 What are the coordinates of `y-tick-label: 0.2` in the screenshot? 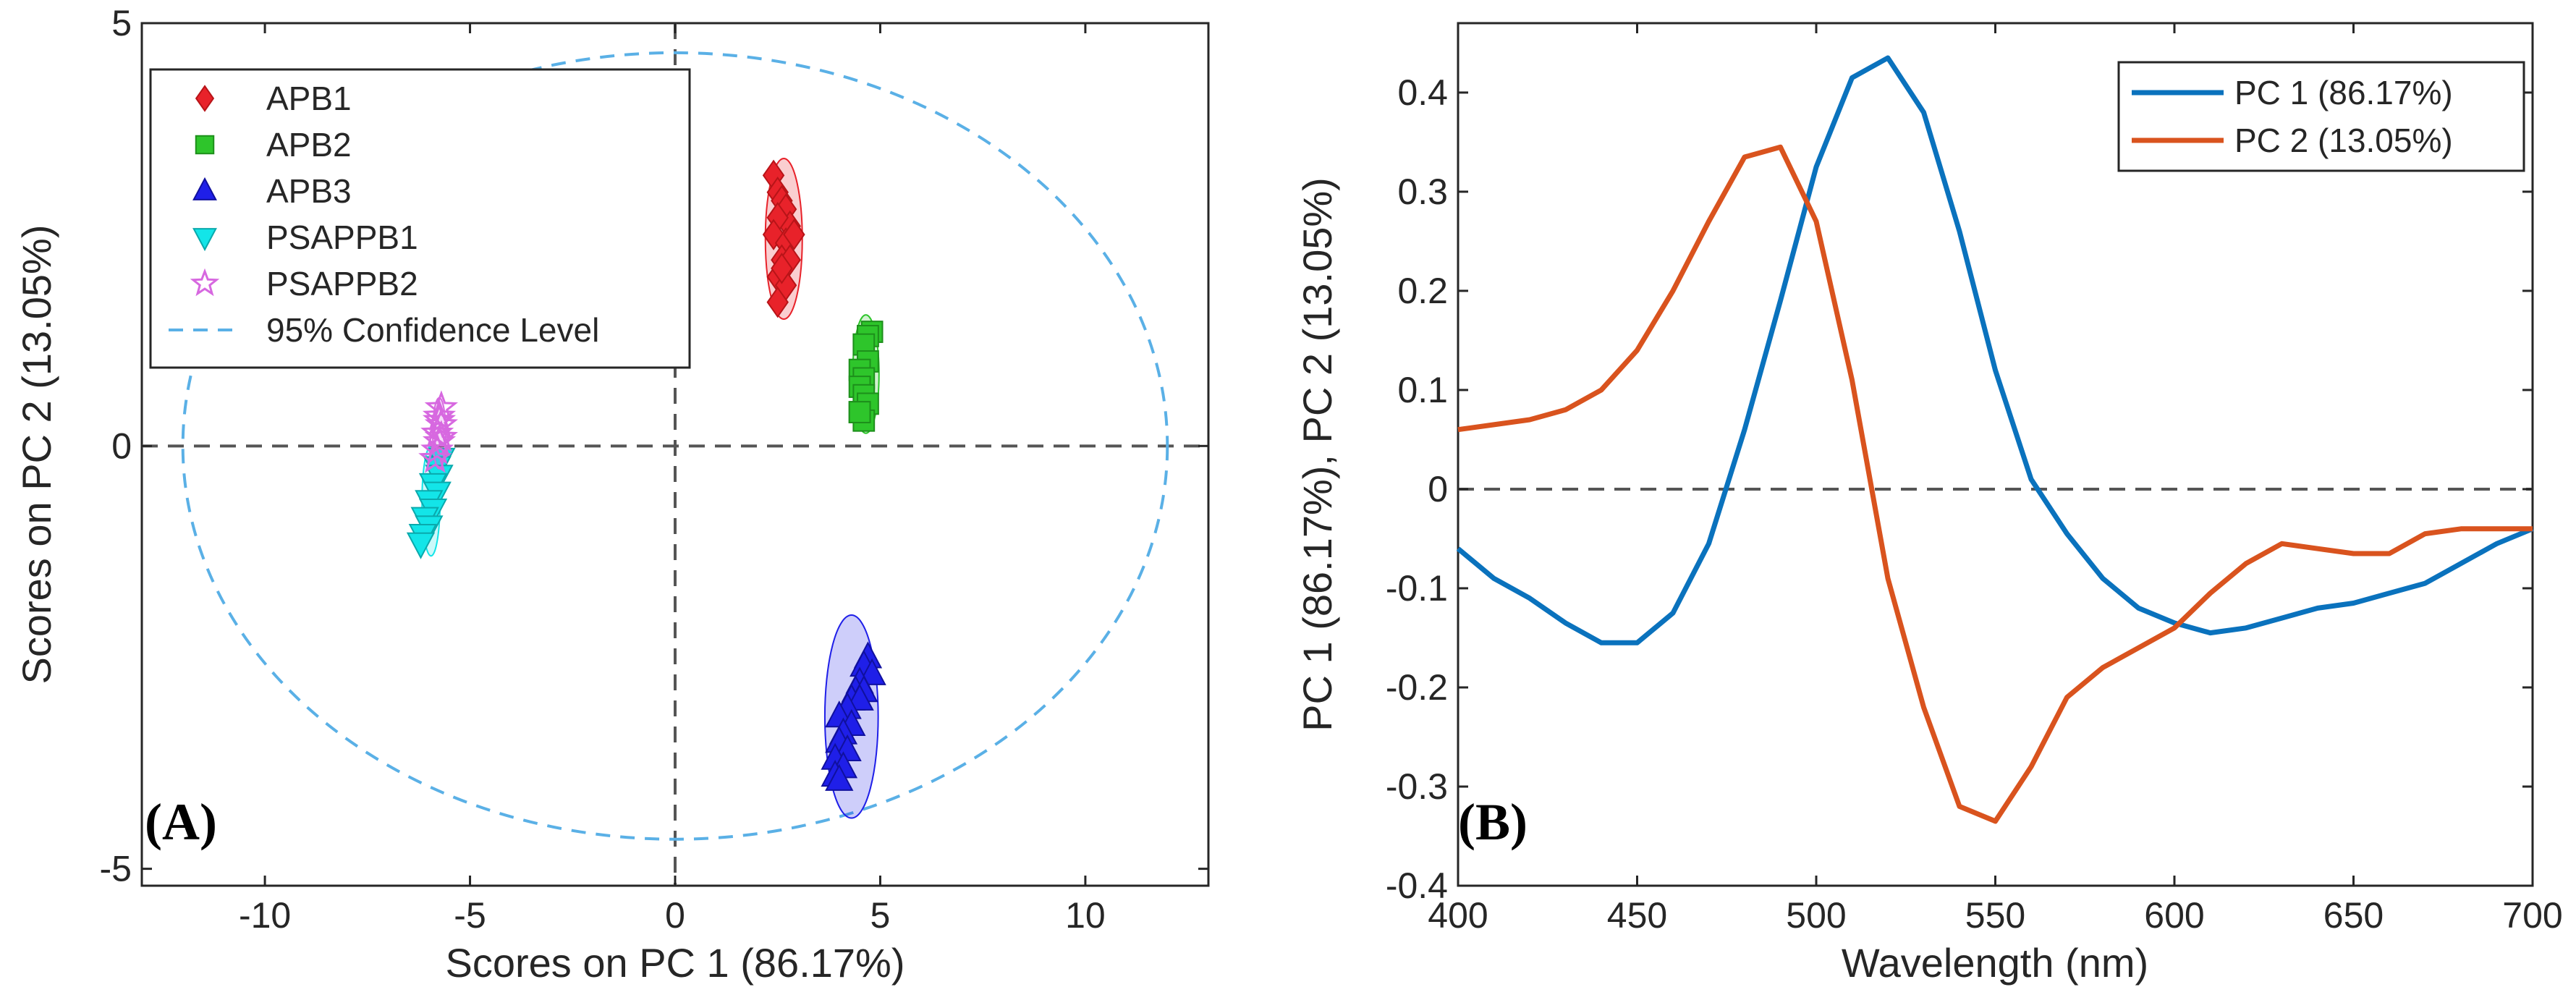 It's located at (1422, 291).